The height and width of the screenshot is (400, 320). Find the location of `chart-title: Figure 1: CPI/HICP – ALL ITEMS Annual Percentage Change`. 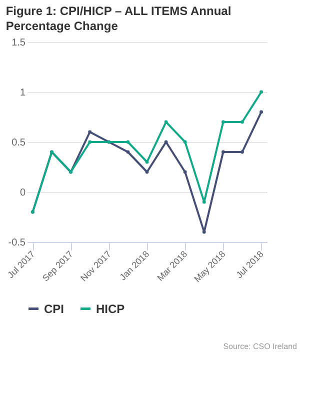

chart-title: Figure 1: CPI/HICP – ALL ITEMS Annual Percentage Change is located at coordinates (119, 18).